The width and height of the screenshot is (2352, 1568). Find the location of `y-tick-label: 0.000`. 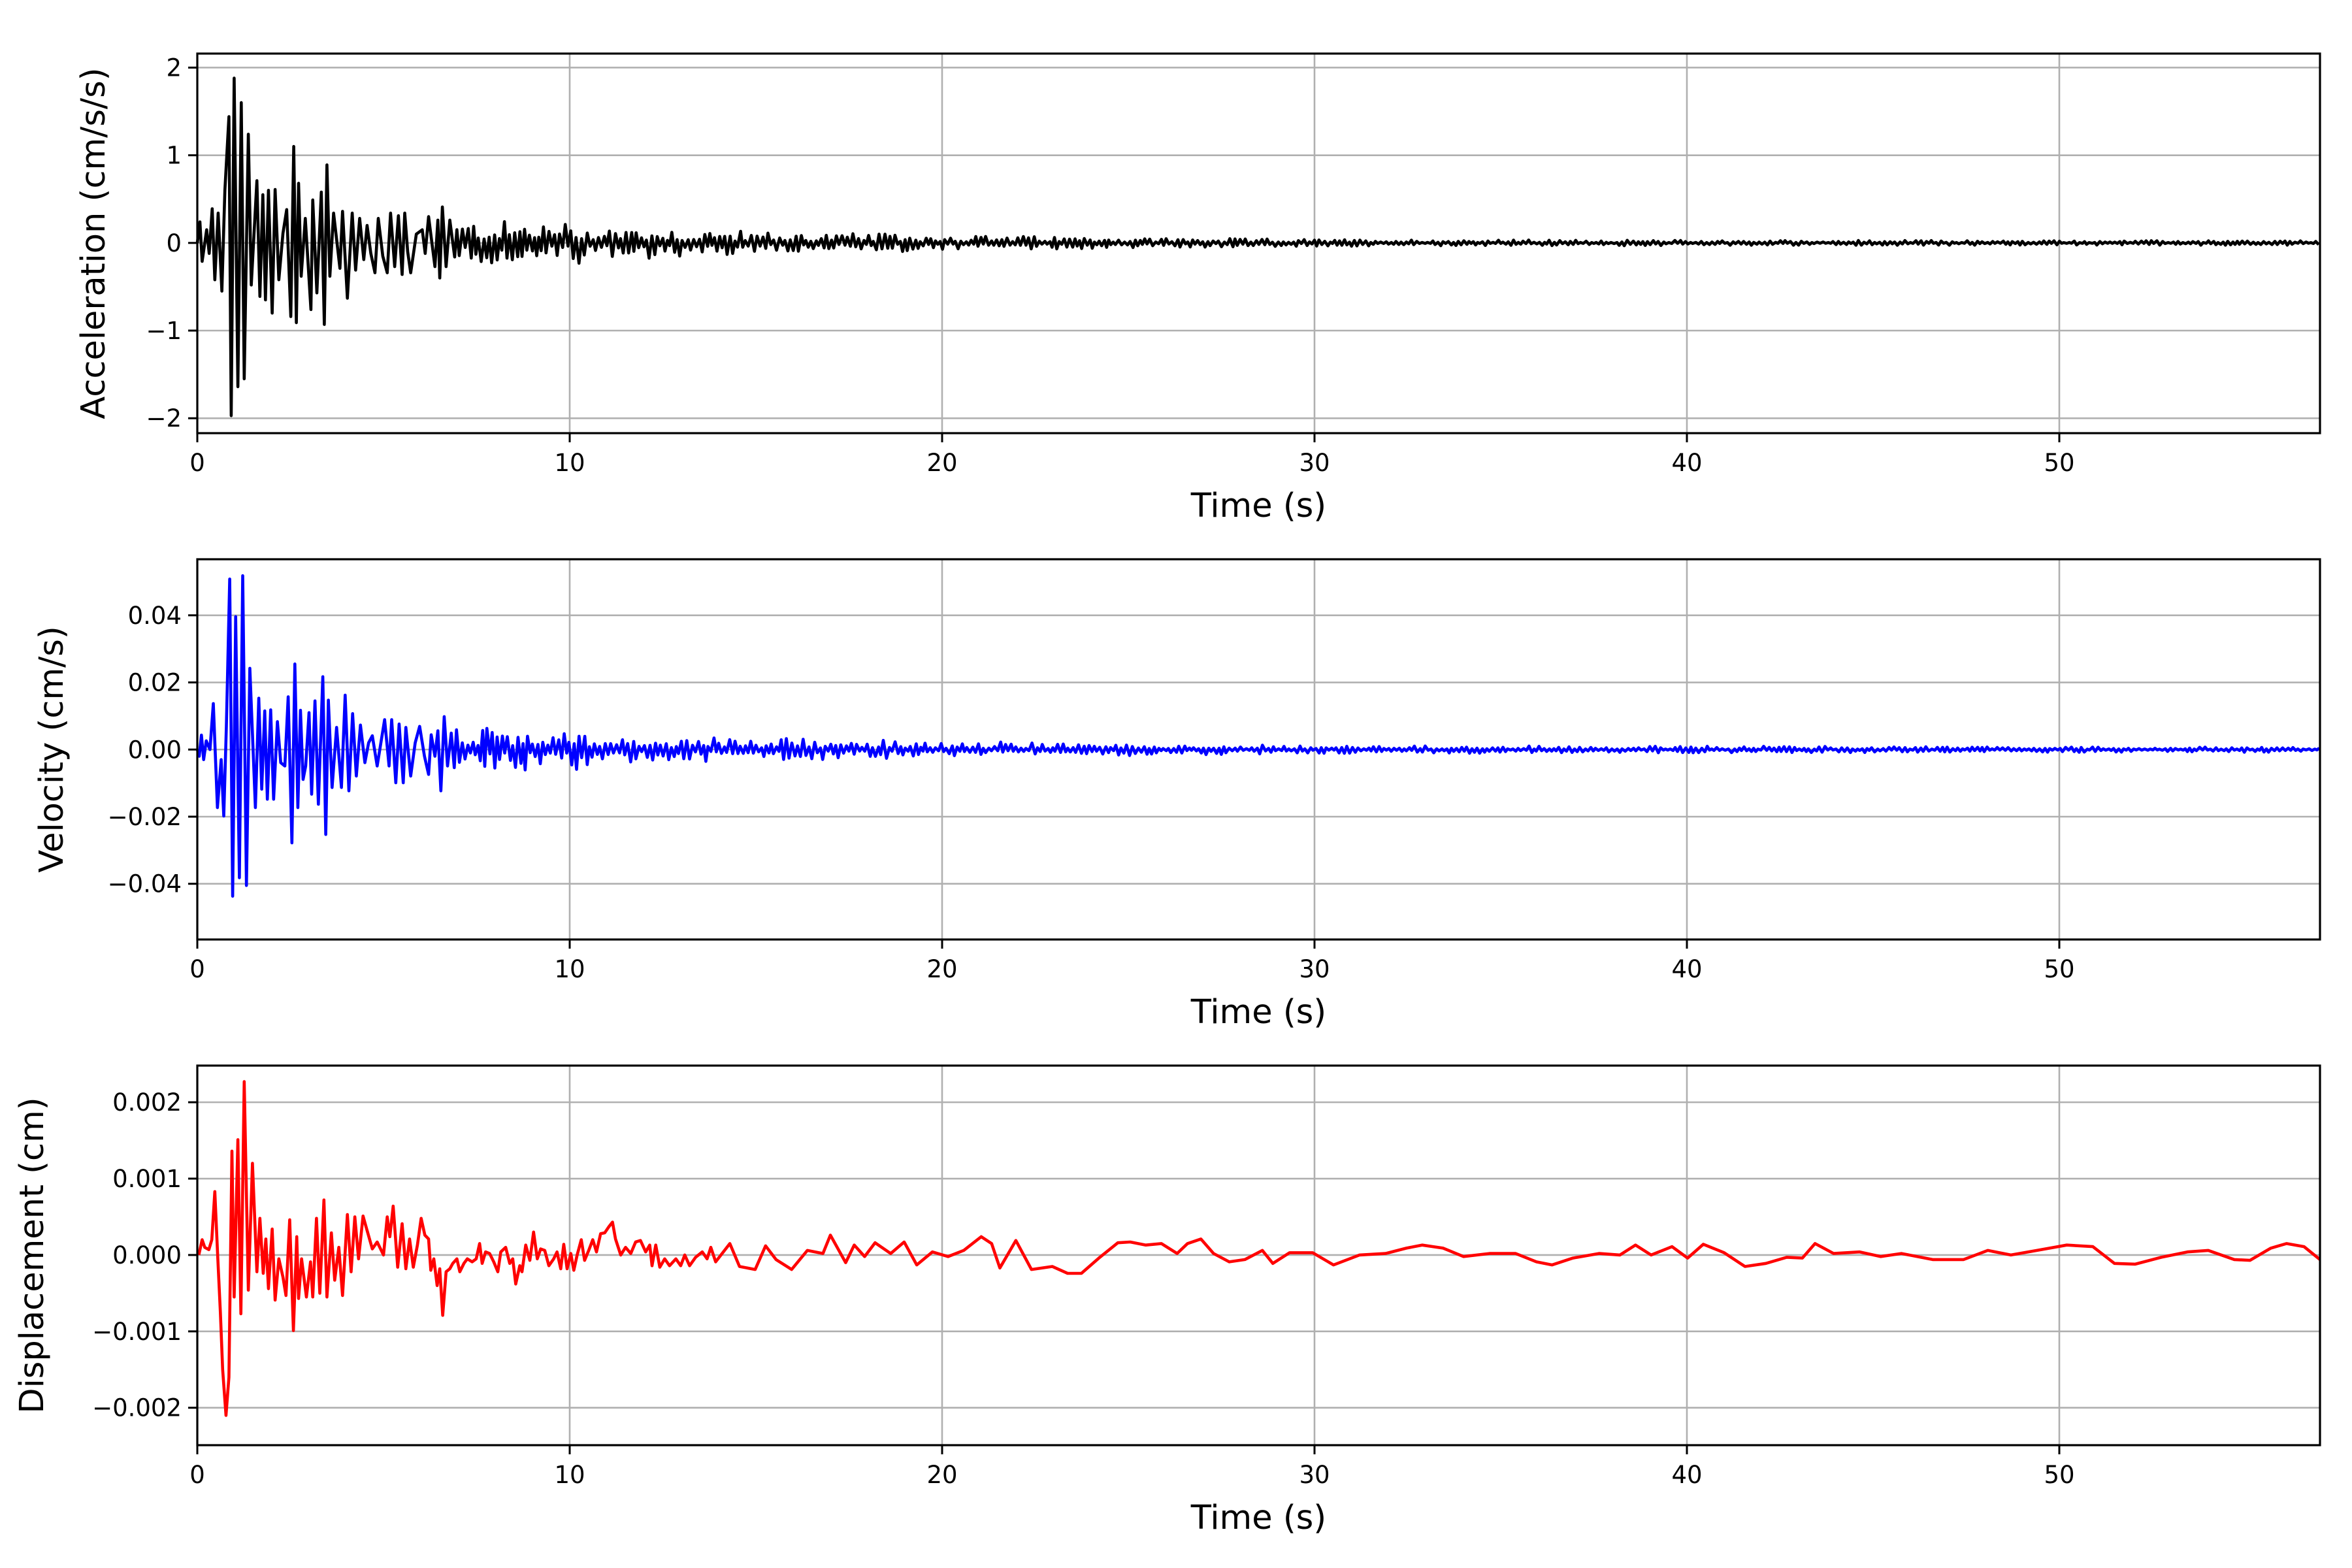

y-tick-label: 0.000 is located at coordinates (147, 1255).